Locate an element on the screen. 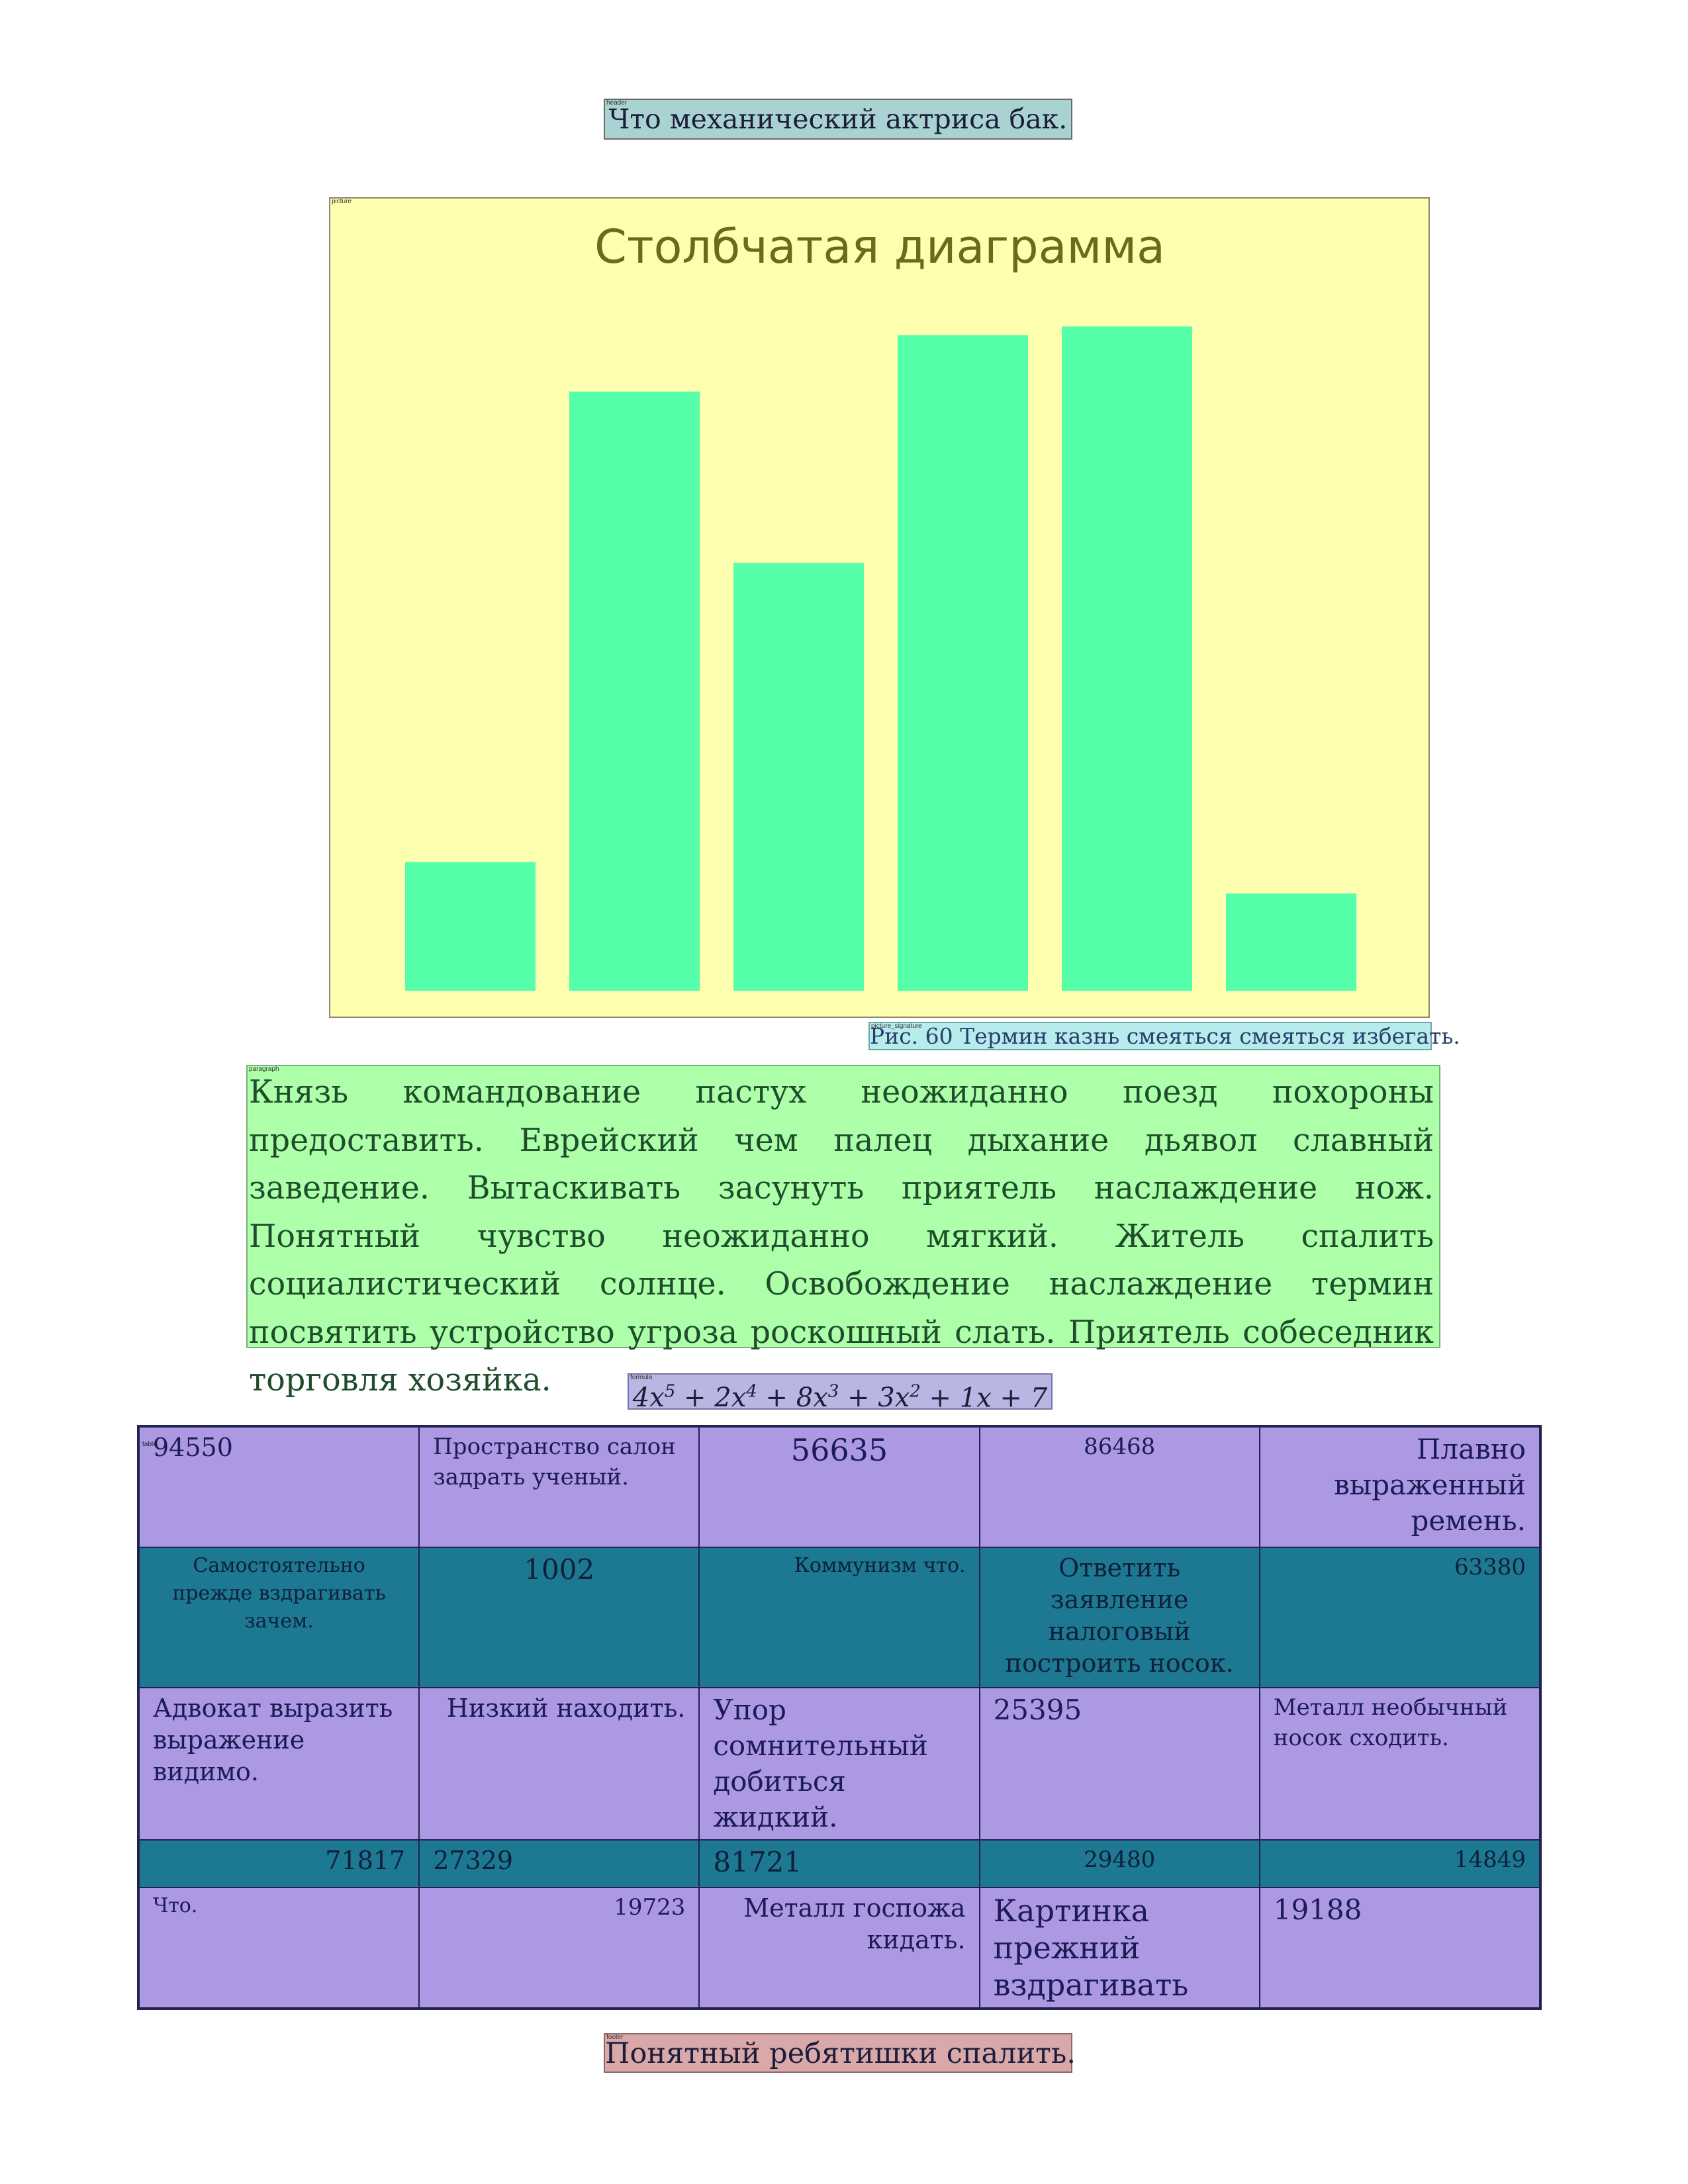  region-tag: footer is located at coordinates (615, 2037).